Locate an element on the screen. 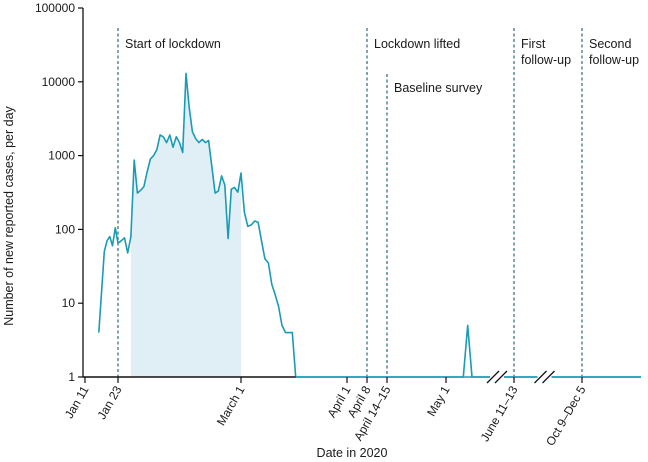 Image resolution: width=648 pixels, height=462 pixels. event-label: Second is located at coordinates (610, 44).